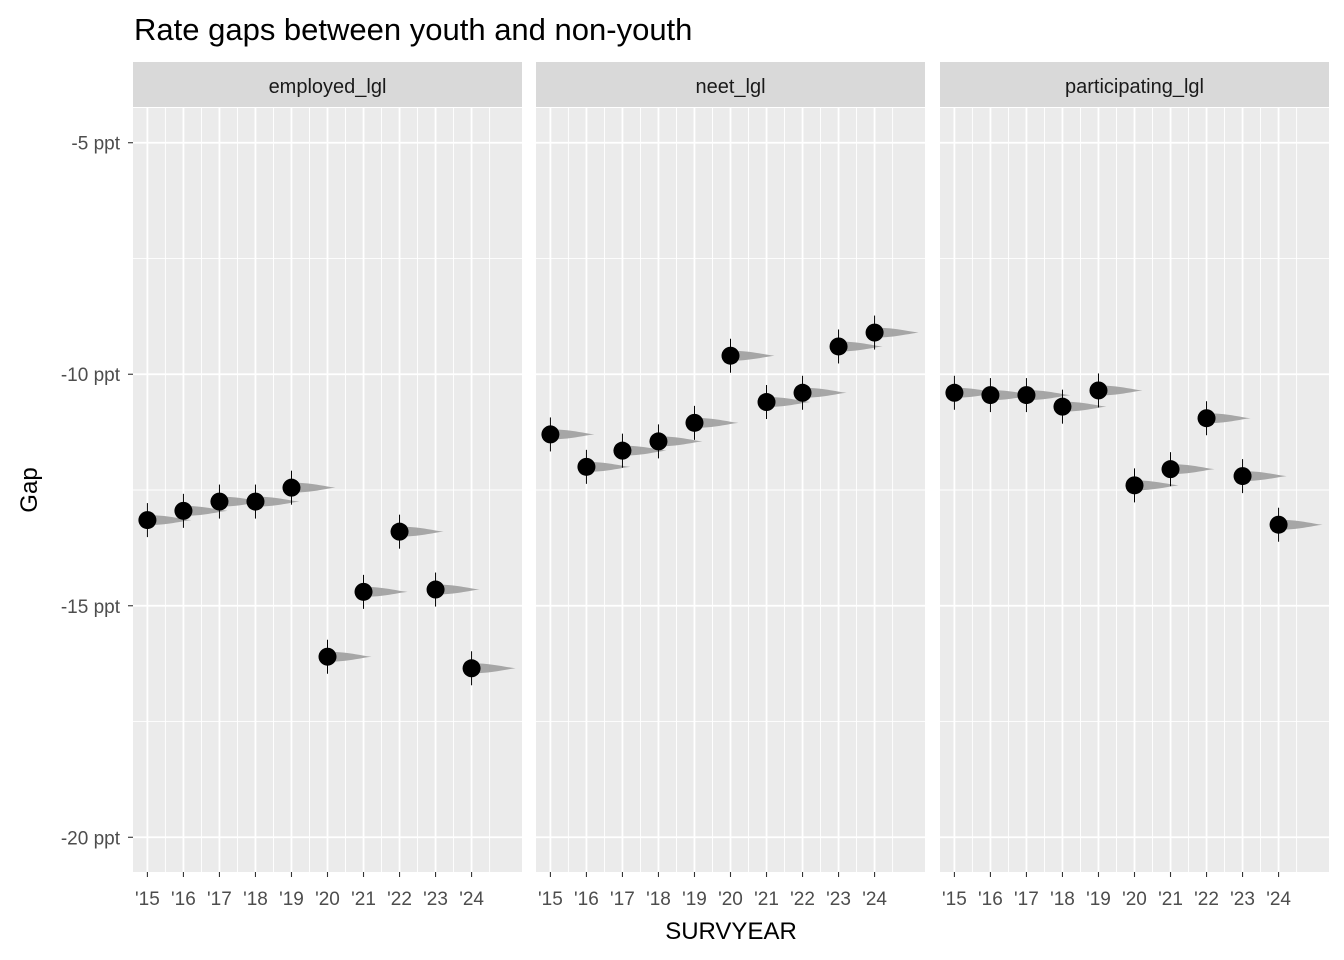  I want to click on facet-strip-label: neet_lgl, so click(730, 87).